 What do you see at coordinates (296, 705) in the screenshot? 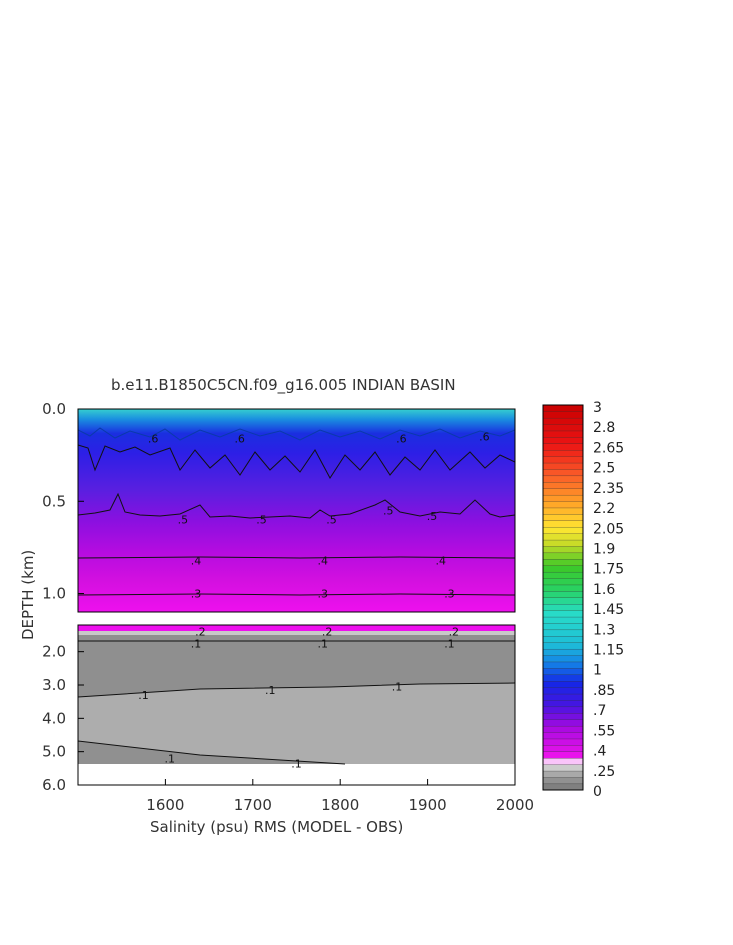
I see `lower-panel` at bounding box center [296, 705].